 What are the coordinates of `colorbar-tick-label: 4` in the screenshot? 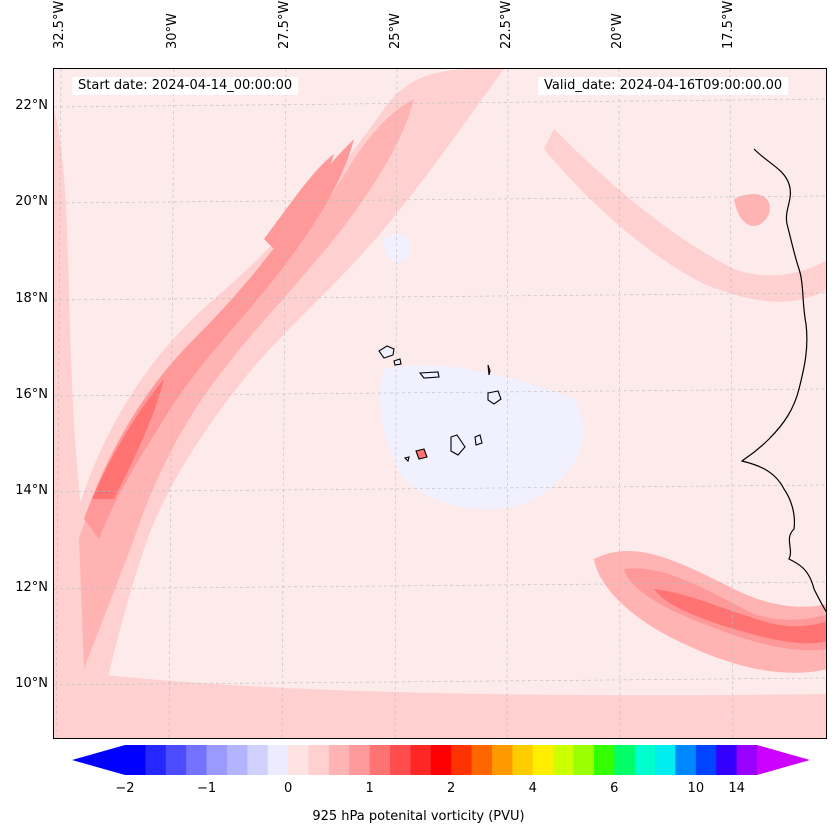 It's located at (532, 788).